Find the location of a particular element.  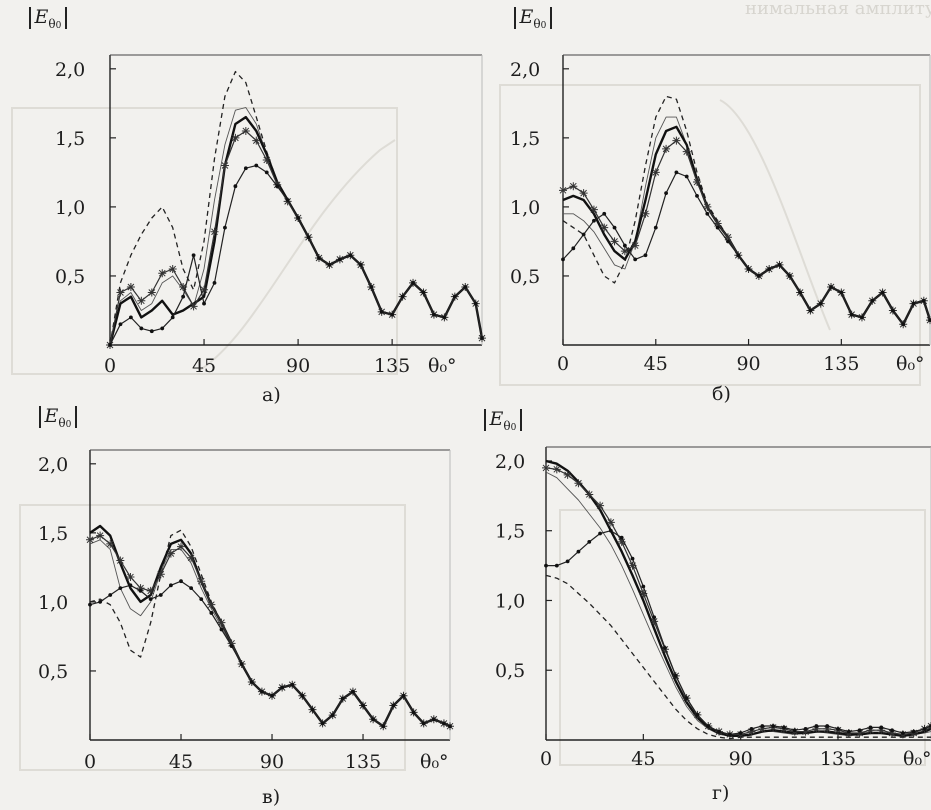

x-tick-label: 135 is located at coordinates (841, 364).